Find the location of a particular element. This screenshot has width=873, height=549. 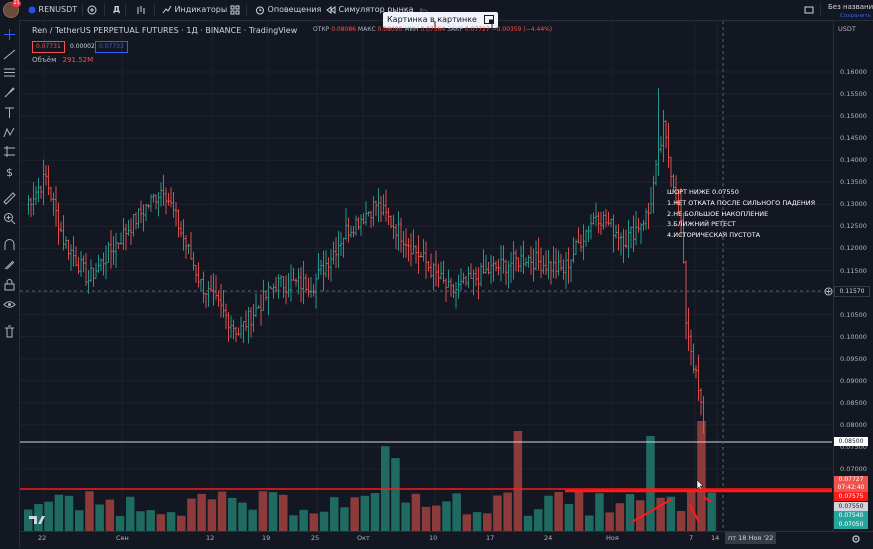

currency-label: USDT is located at coordinates (847, 29).